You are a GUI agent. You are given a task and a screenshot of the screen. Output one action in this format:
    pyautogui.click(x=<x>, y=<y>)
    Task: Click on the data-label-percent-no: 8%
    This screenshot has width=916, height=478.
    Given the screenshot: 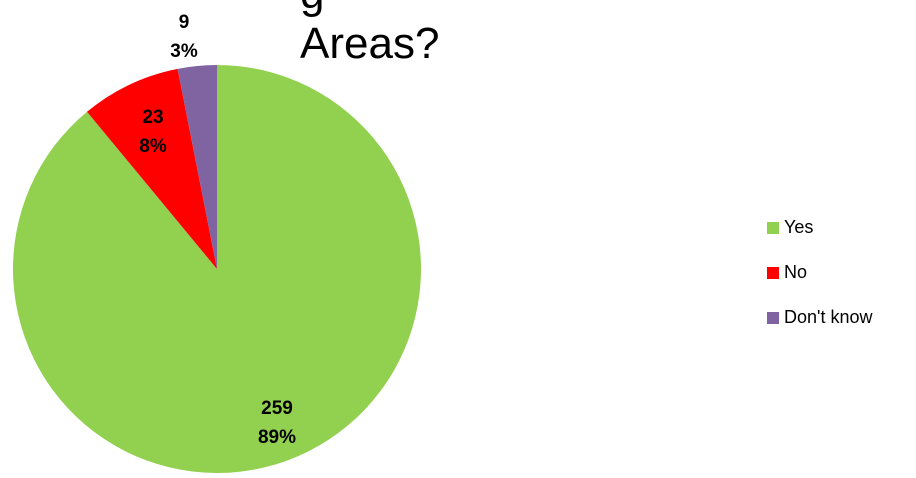 What is the action you would take?
    pyautogui.click(x=153, y=146)
    